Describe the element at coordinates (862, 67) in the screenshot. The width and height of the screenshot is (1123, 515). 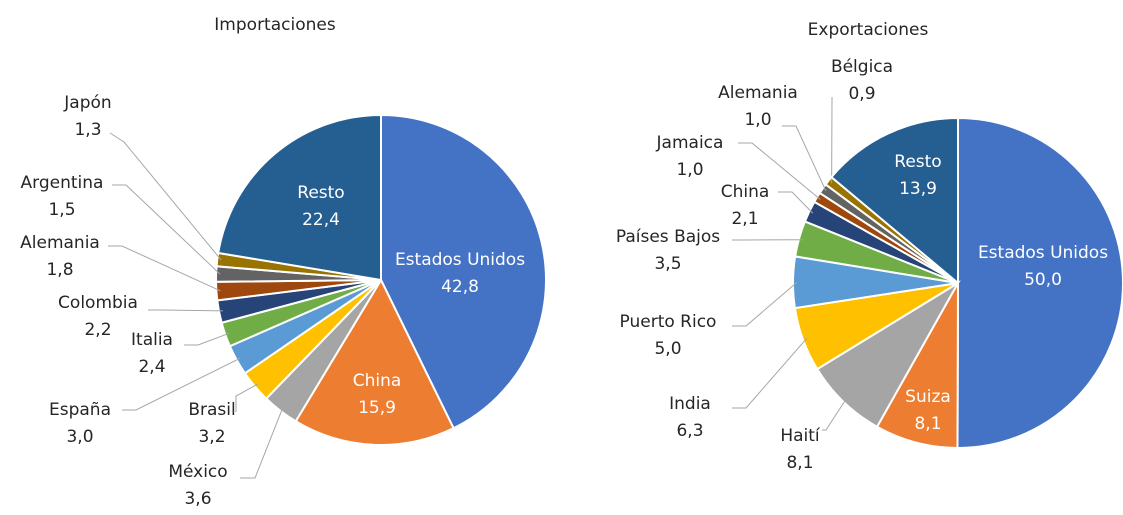
I see `slice-label: Bélgica` at that location.